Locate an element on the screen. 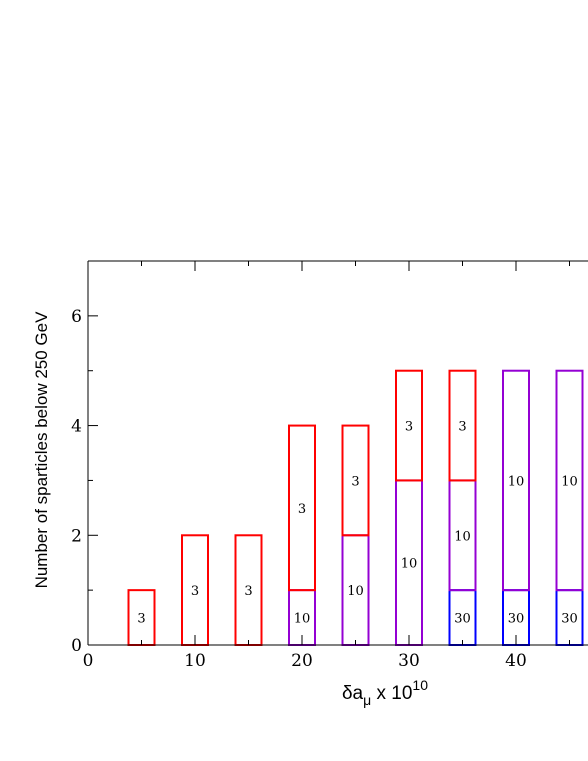 This screenshot has width=588, height=761. y-axis-title: Number of sparticles below 250 GeV is located at coordinates (41, 450).